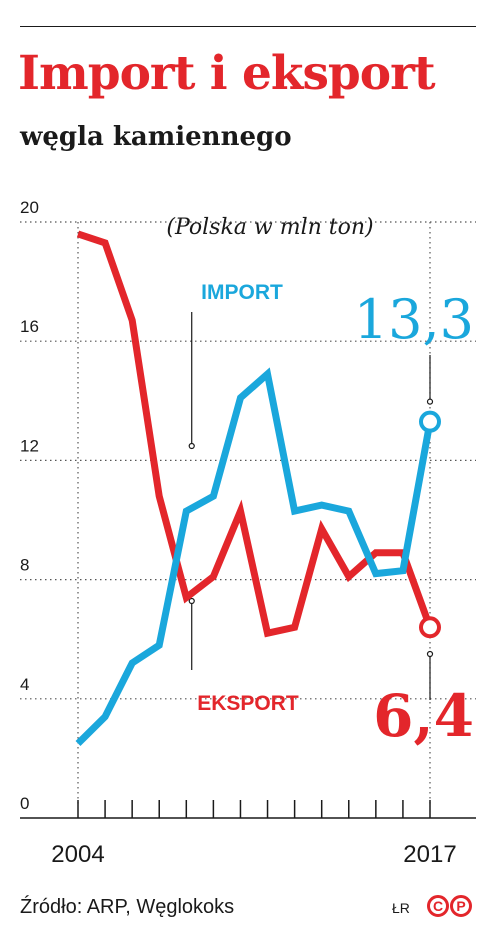 This screenshot has height=932, width=496. I want to click on cp-logo: C P, so click(449, 906).